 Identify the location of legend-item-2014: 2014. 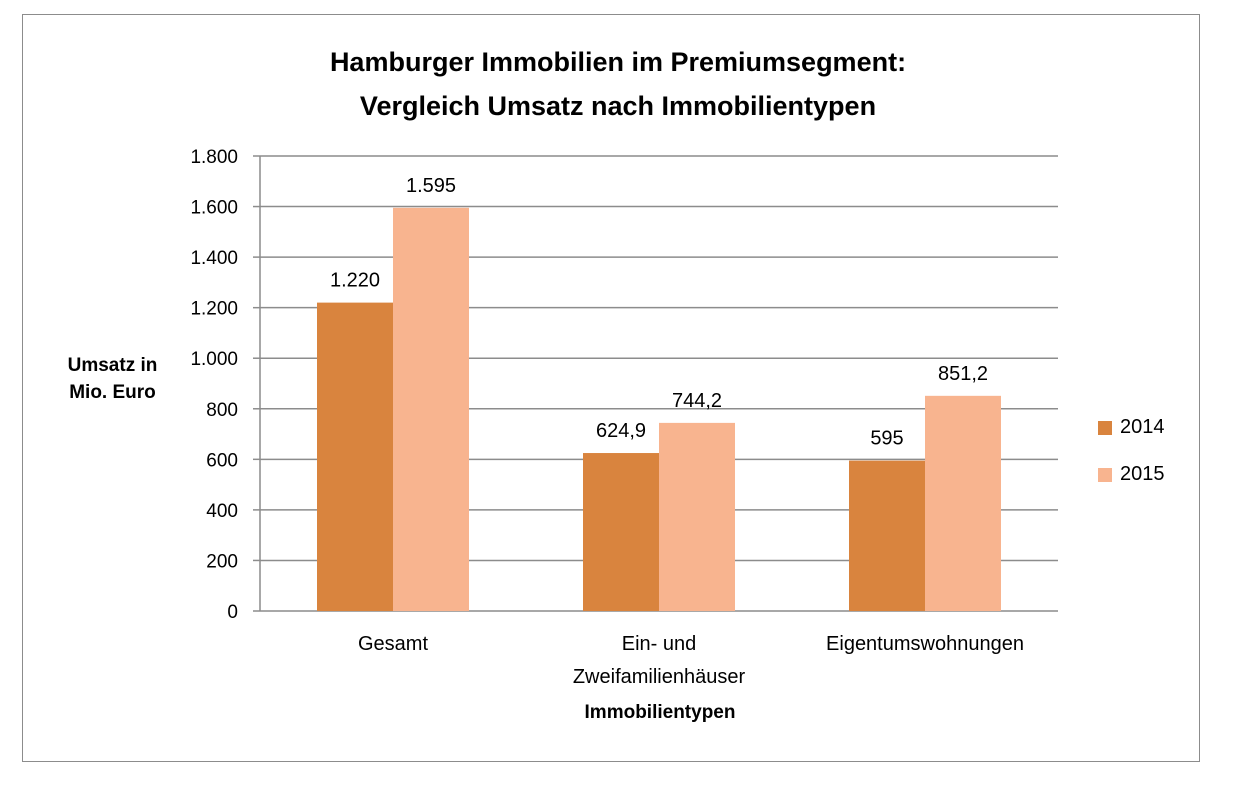
(1131, 427).